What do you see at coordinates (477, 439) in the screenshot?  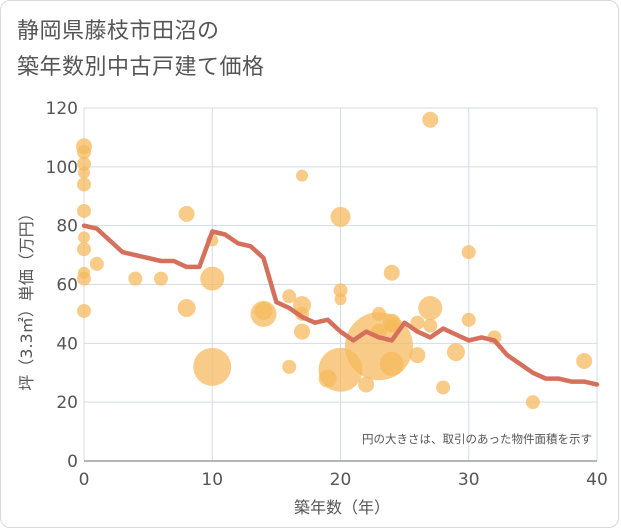 I see `size-note: 円の大きさは、取引のあった物件面積を示す` at bounding box center [477, 439].